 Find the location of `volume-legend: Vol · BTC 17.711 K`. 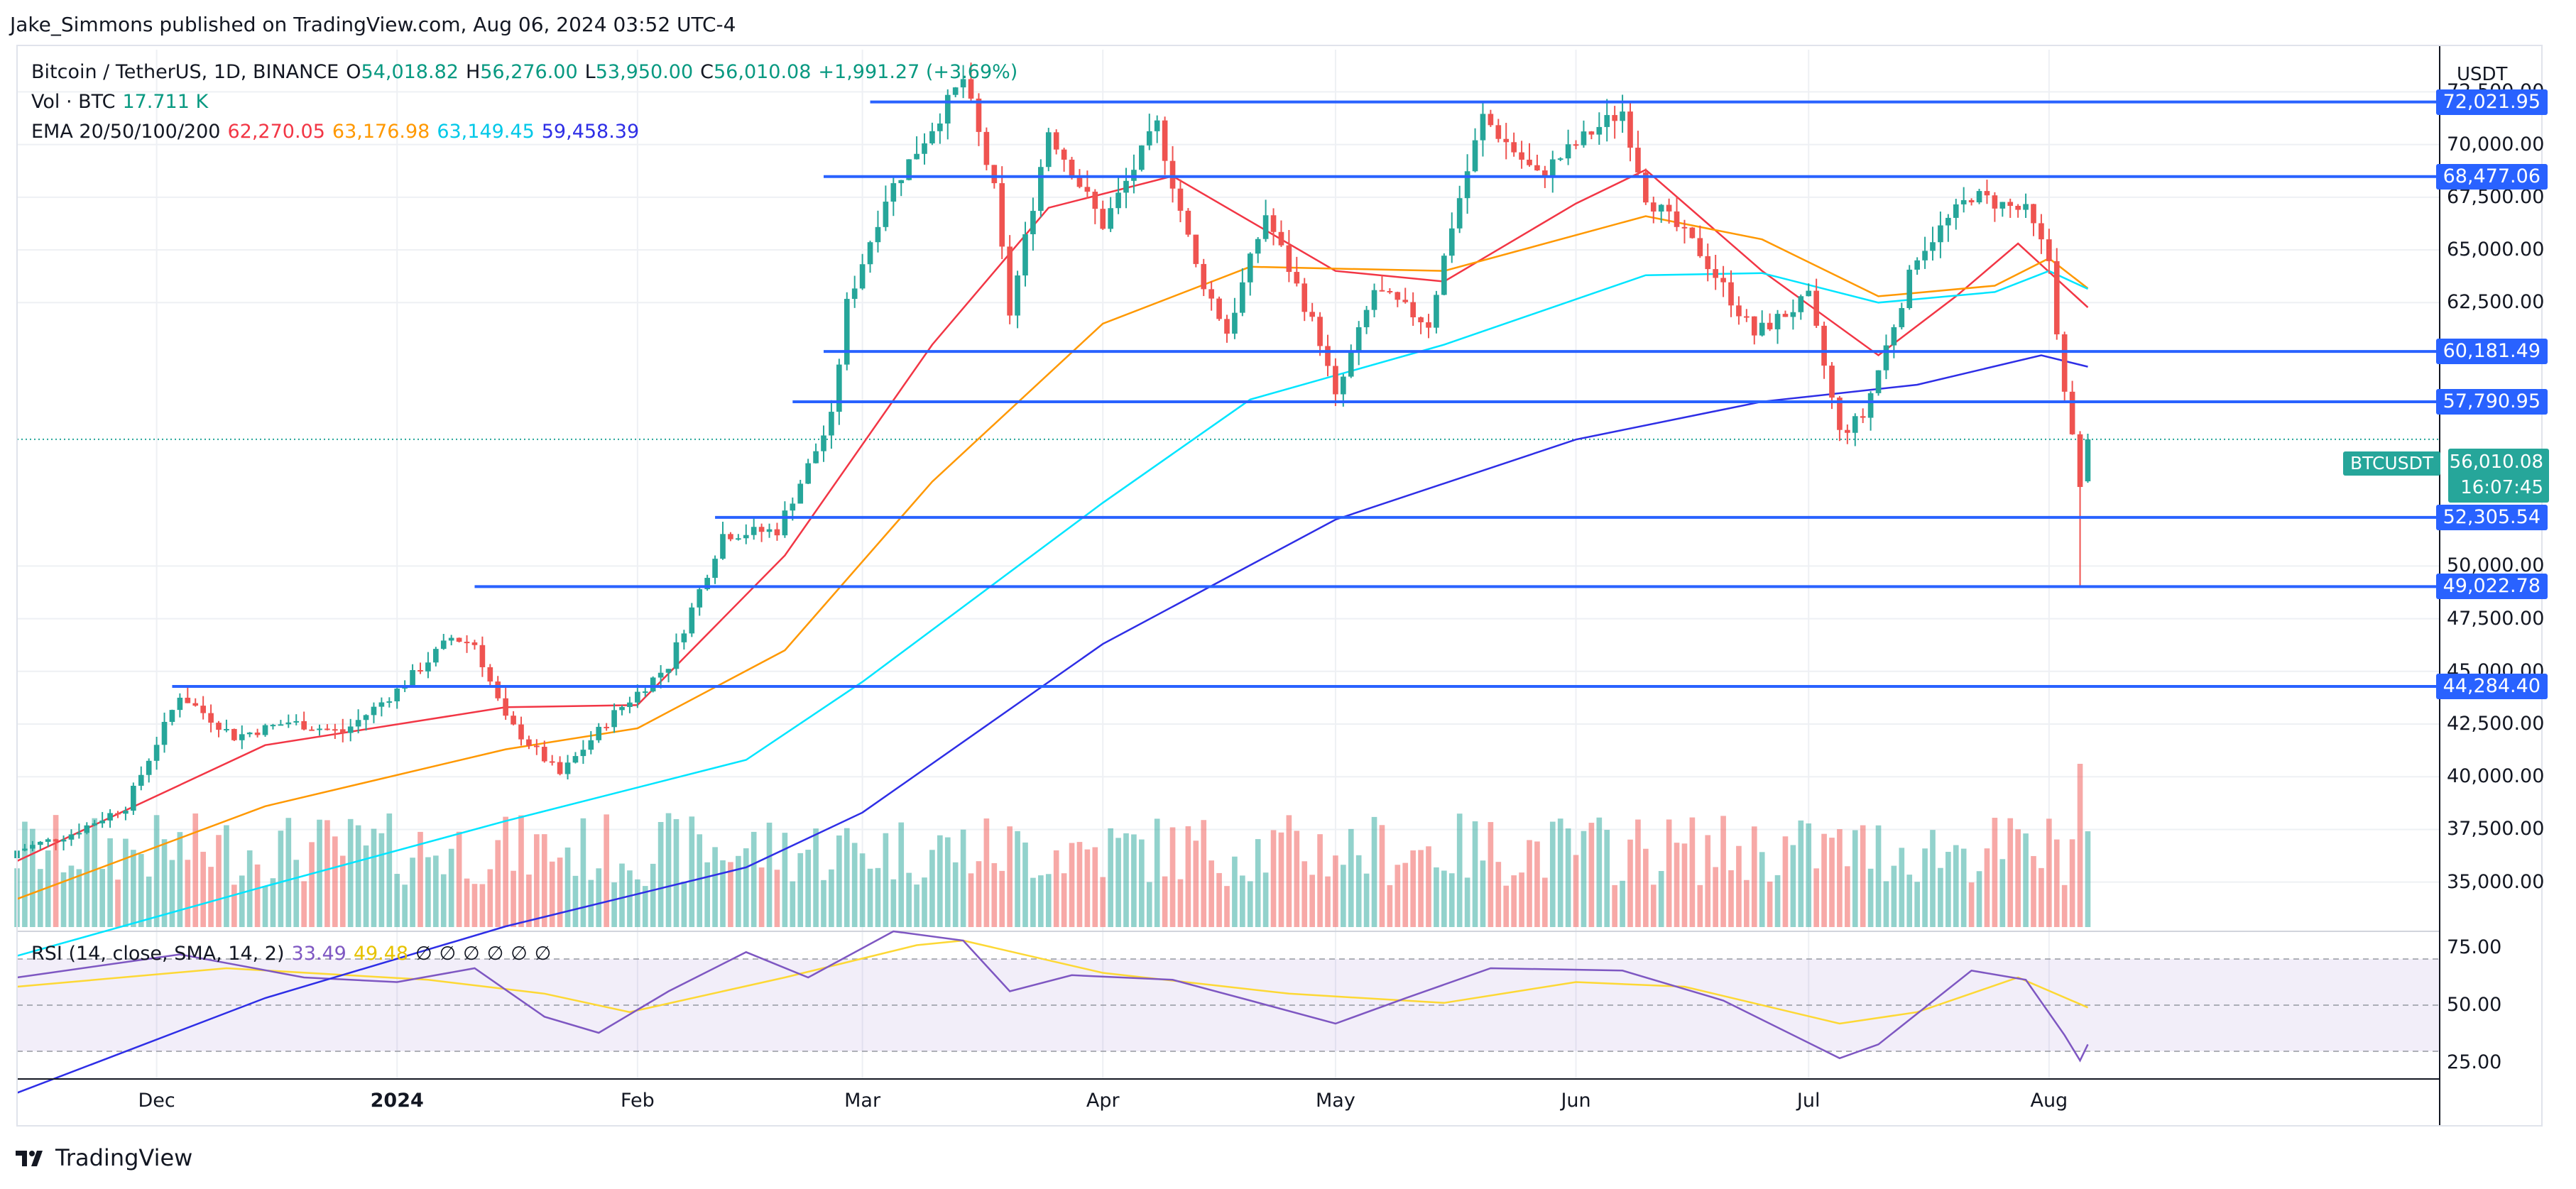

volume-legend: Vol · BTC 17.711 K is located at coordinates (123, 102).